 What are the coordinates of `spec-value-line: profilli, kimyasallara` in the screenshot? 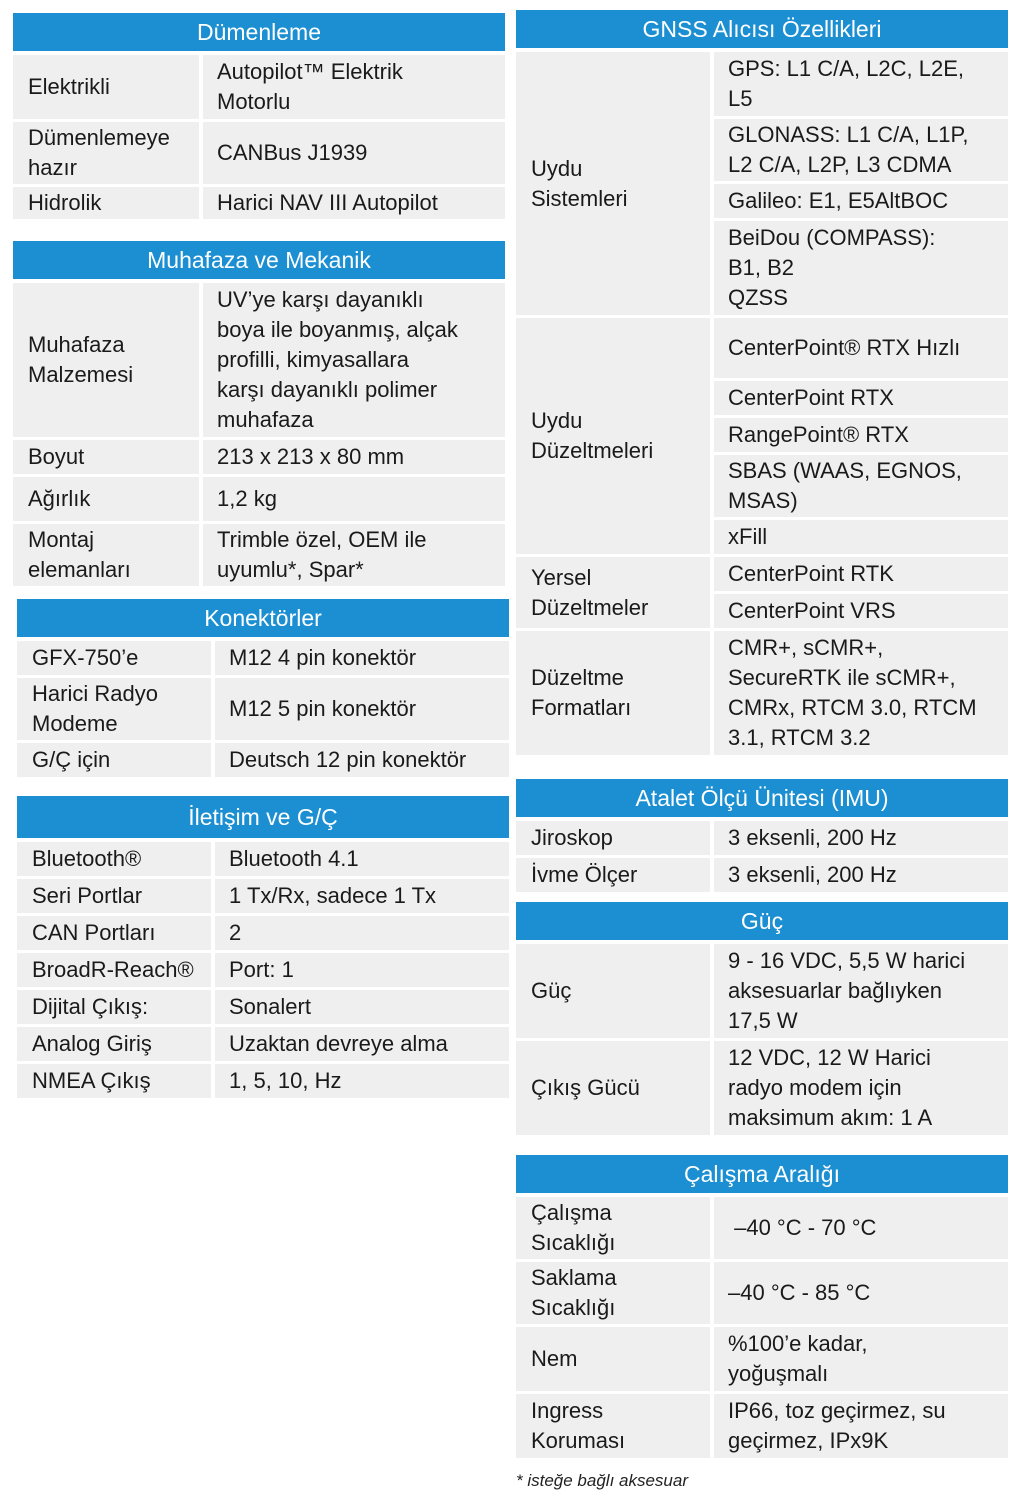 It's located at (313, 359).